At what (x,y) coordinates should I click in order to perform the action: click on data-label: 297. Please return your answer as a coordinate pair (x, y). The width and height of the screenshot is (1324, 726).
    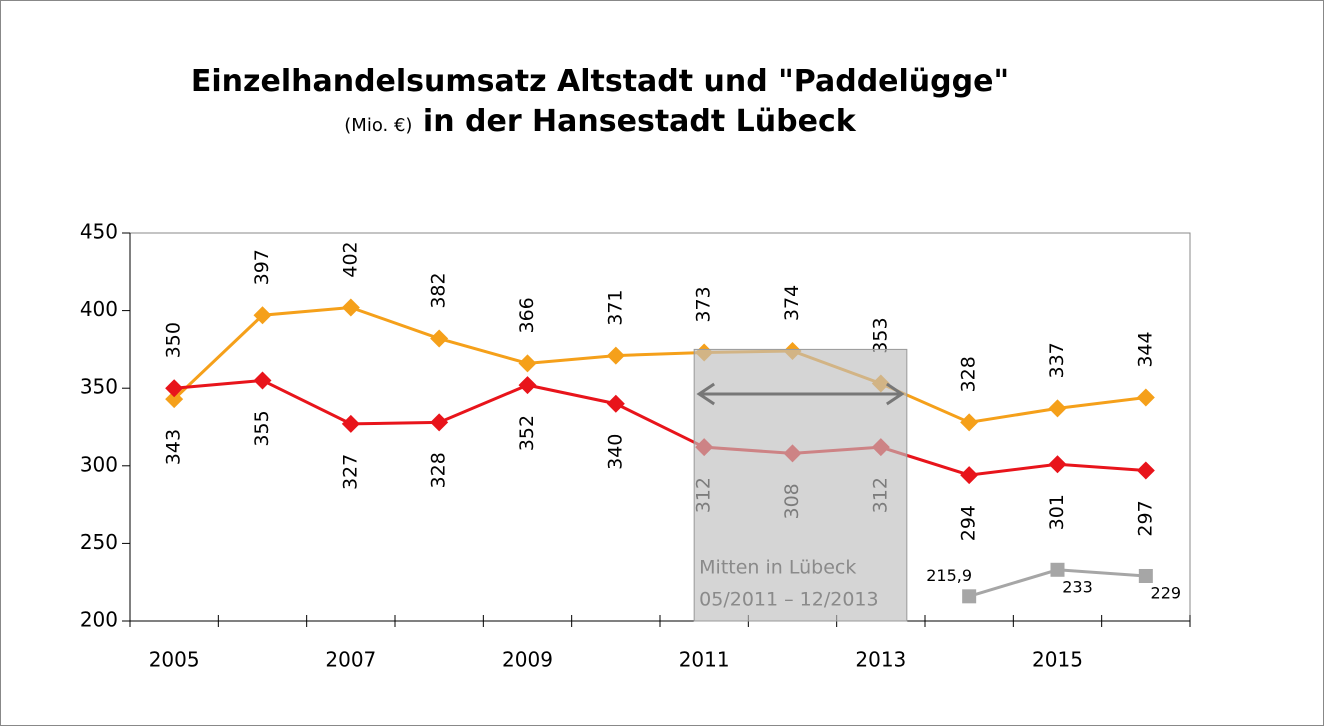
    Looking at the image, I should click on (1145, 518).